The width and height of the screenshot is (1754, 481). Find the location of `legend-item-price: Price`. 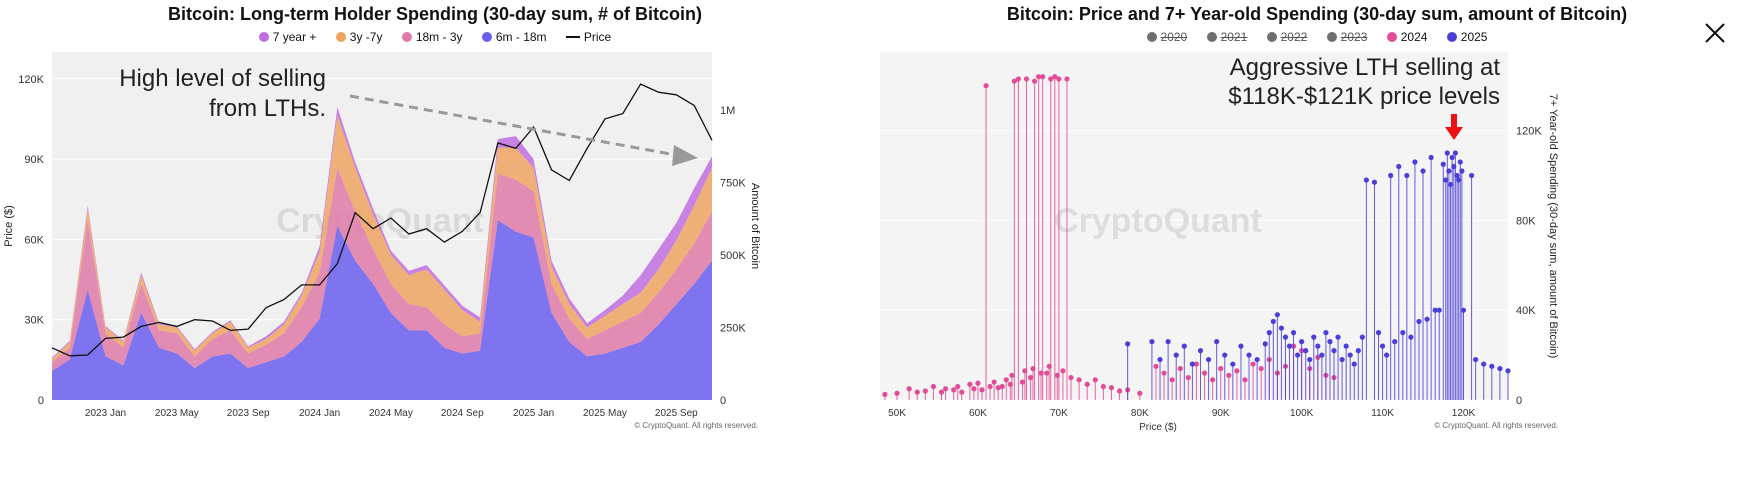

legend-item-price: Price is located at coordinates (588, 37).